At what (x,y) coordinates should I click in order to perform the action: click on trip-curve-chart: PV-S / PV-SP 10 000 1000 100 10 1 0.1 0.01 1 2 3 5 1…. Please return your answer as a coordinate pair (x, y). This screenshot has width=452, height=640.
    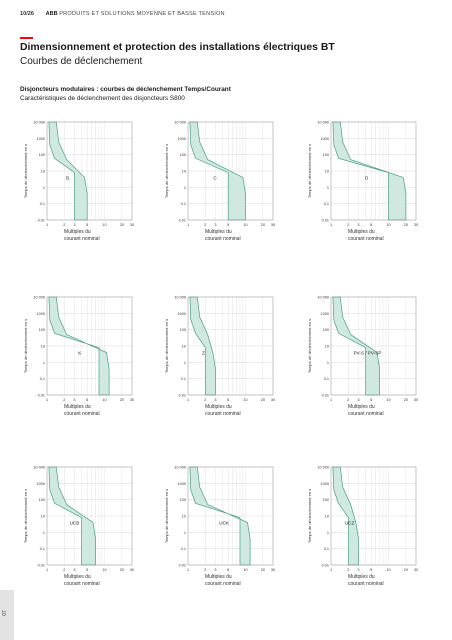
    Looking at the image, I should click on (365, 358).